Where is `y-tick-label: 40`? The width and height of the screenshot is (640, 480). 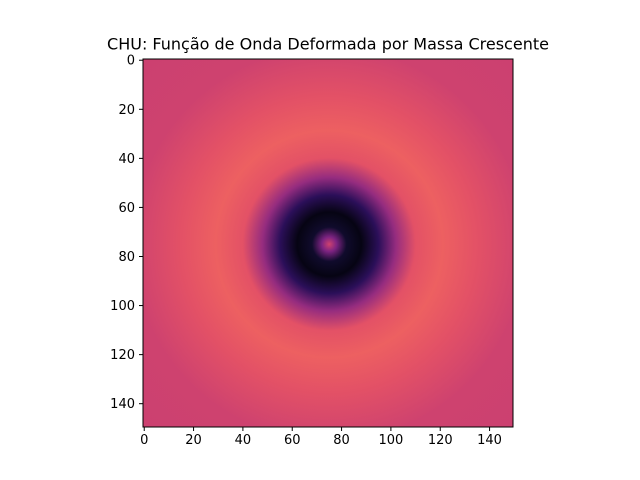
y-tick-label: 40 is located at coordinates (126, 159).